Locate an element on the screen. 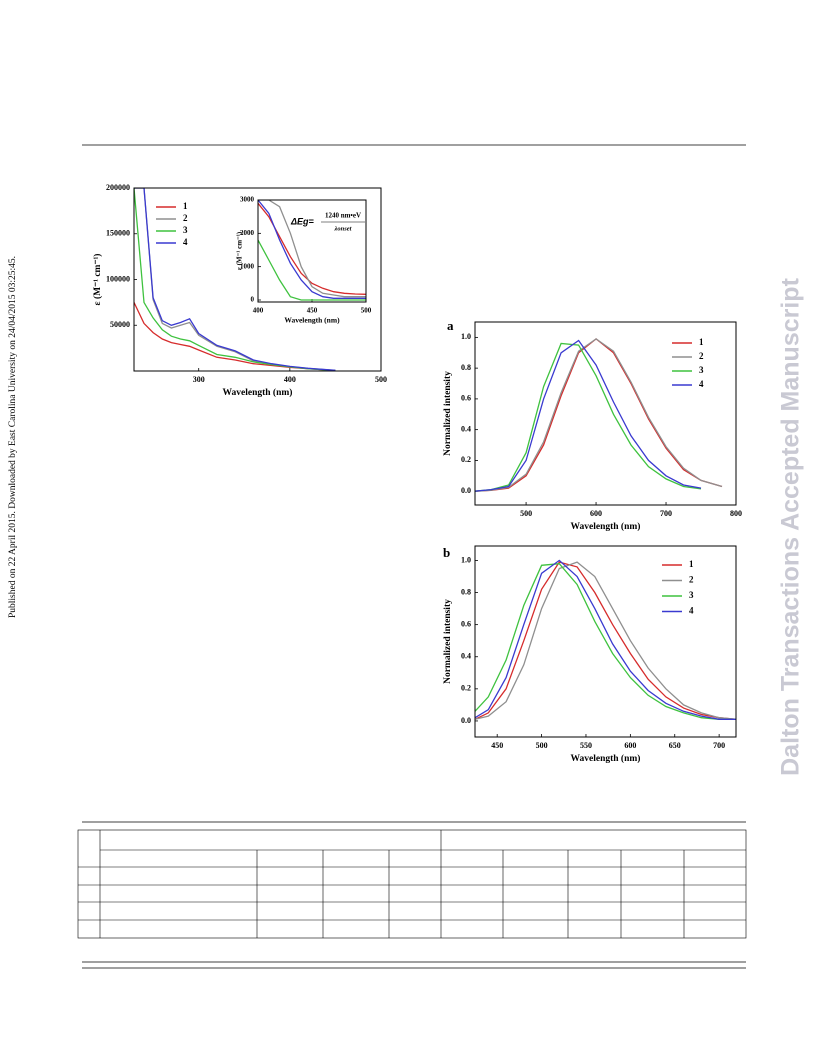  y-tick-label: 0 is located at coordinates (253, 300).